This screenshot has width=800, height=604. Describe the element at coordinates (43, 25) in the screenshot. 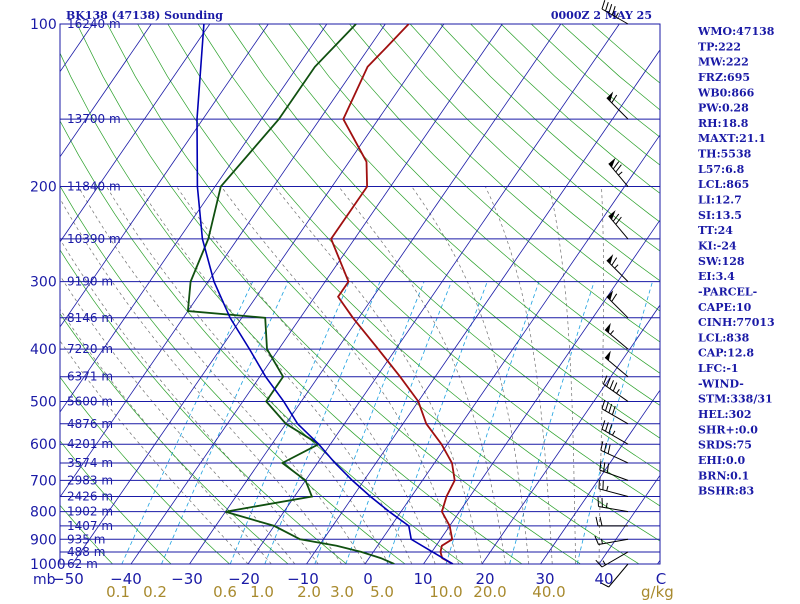

I see `pressure-label-100: 100` at that location.